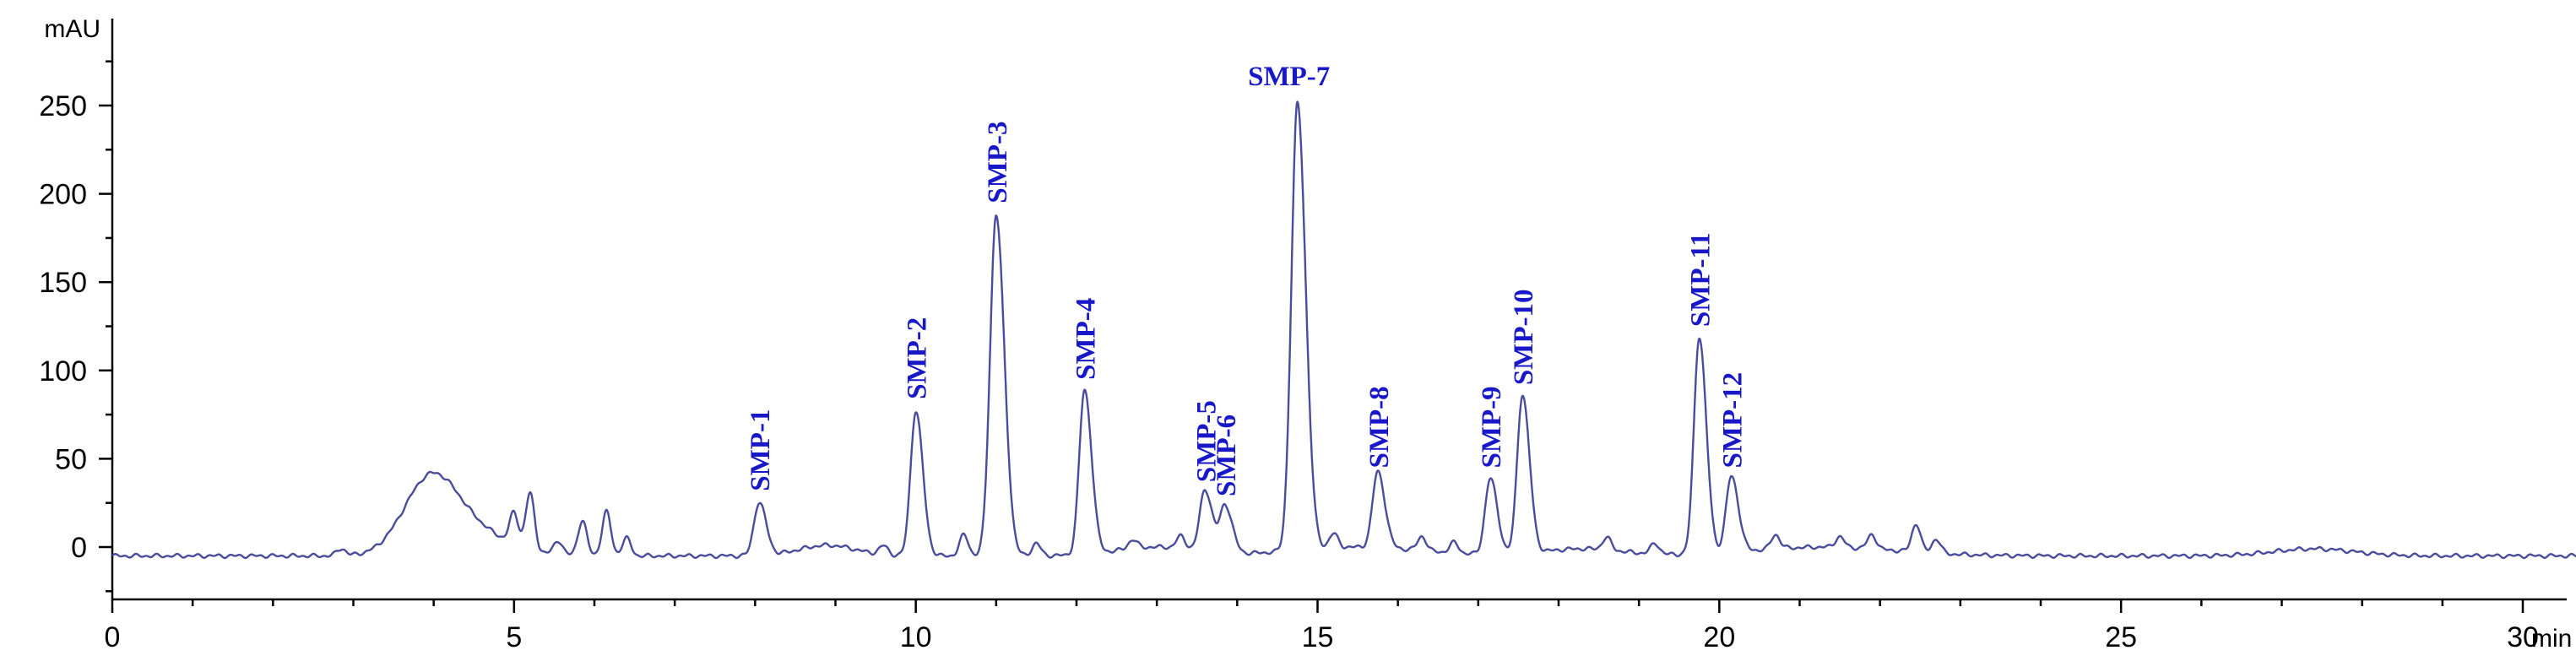 This screenshot has height=672, width=2576. Describe the element at coordinates (113, 637) in the screenshot. I see `x-tick-label: 0` at that location.